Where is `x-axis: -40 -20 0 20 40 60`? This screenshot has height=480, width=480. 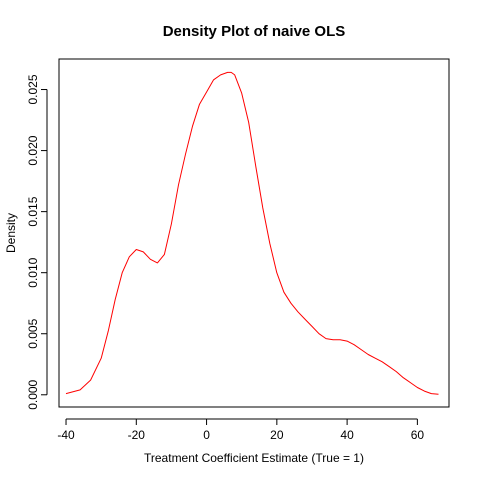 x-axis: -40 -20 0 20 40 60 is located at coordinates (241, 430).